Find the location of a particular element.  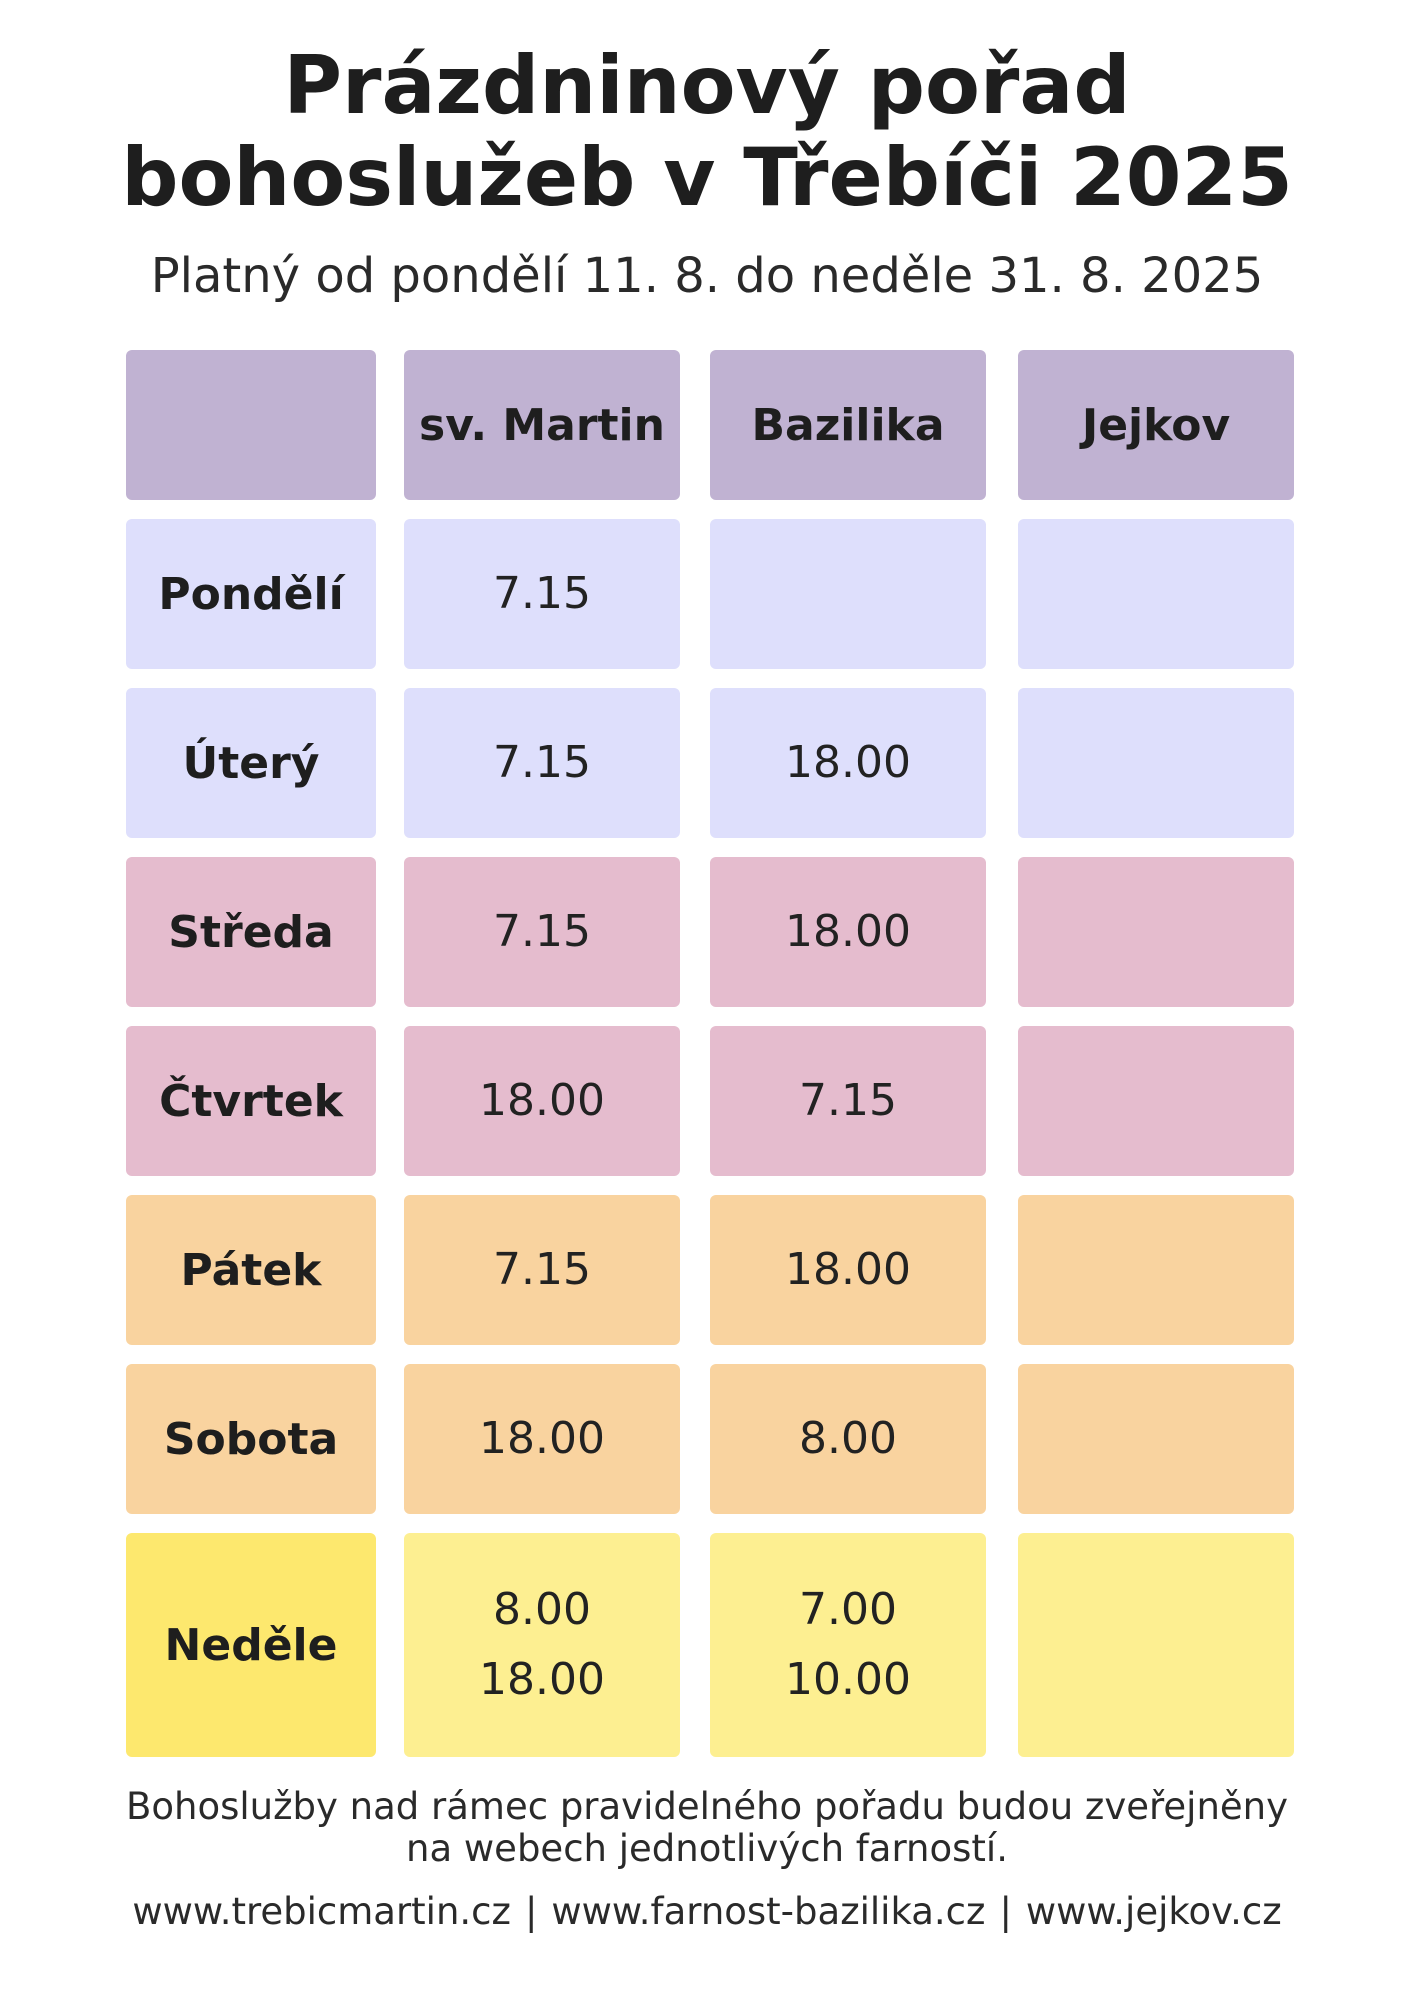

table-row: Úterý 7.15 18.00 is located at coordinates (710, 763).